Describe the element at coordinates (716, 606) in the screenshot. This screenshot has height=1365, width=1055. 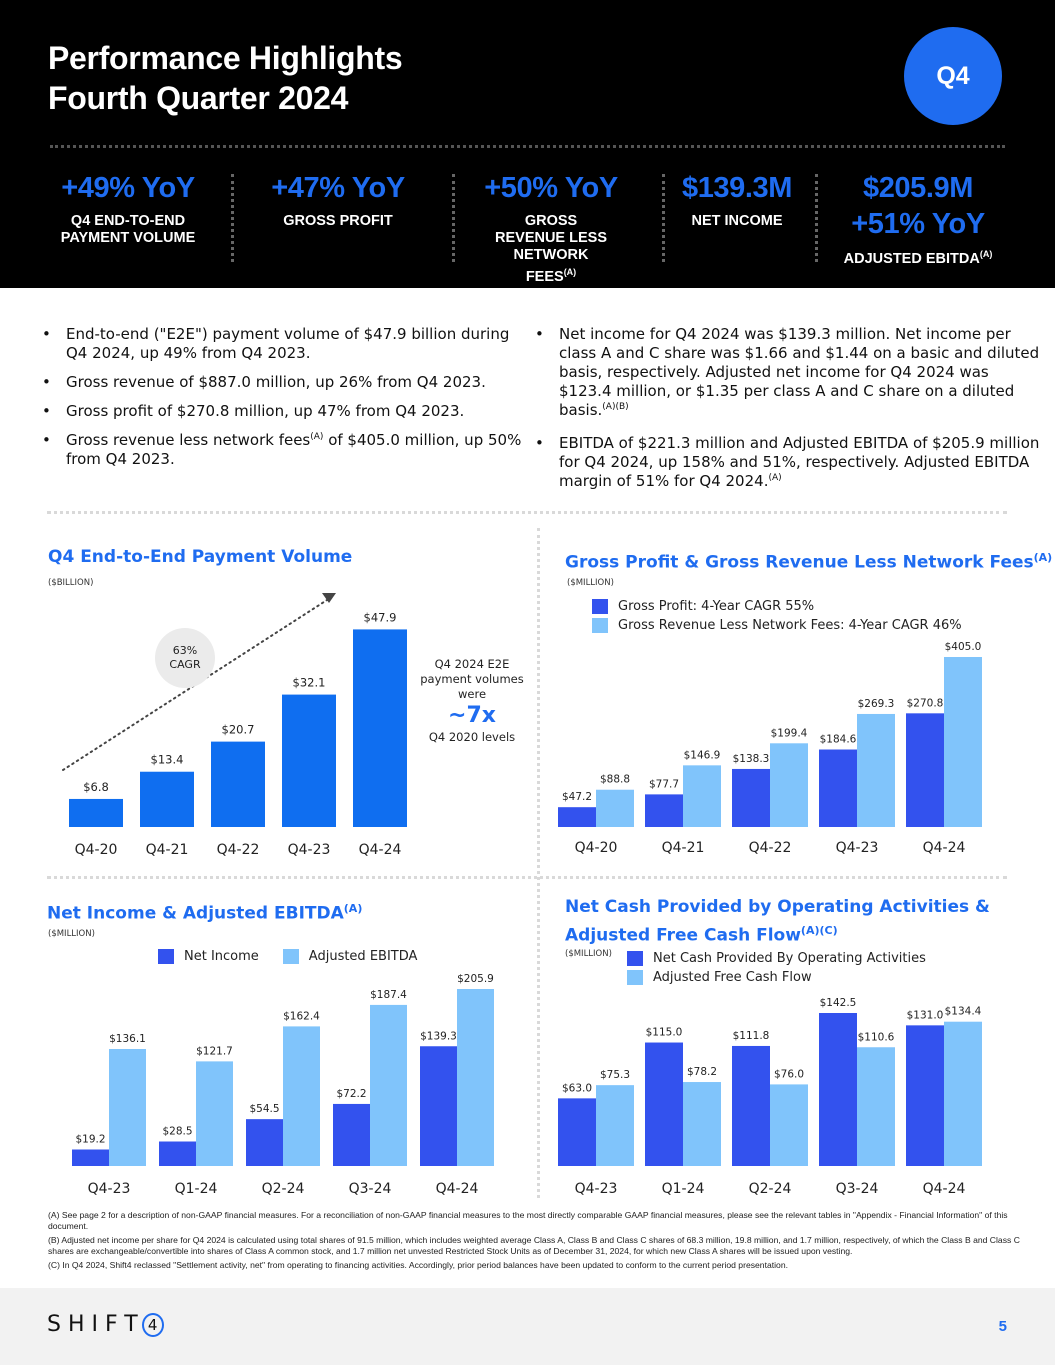
I see `legend-label: Gross Profit: 4-Year CAGR 55%` at that location.